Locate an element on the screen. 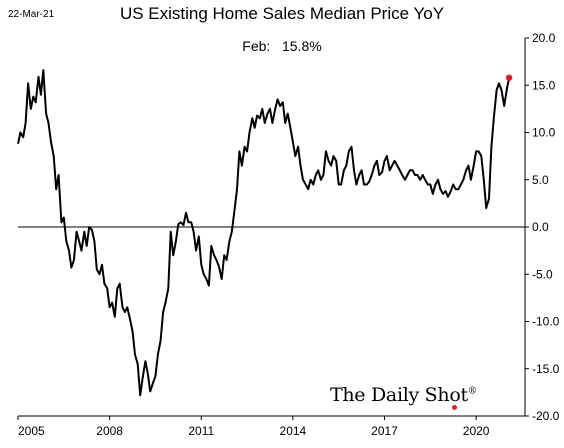  y-tick-label: -15.0 is located at coordinates (546, 369).